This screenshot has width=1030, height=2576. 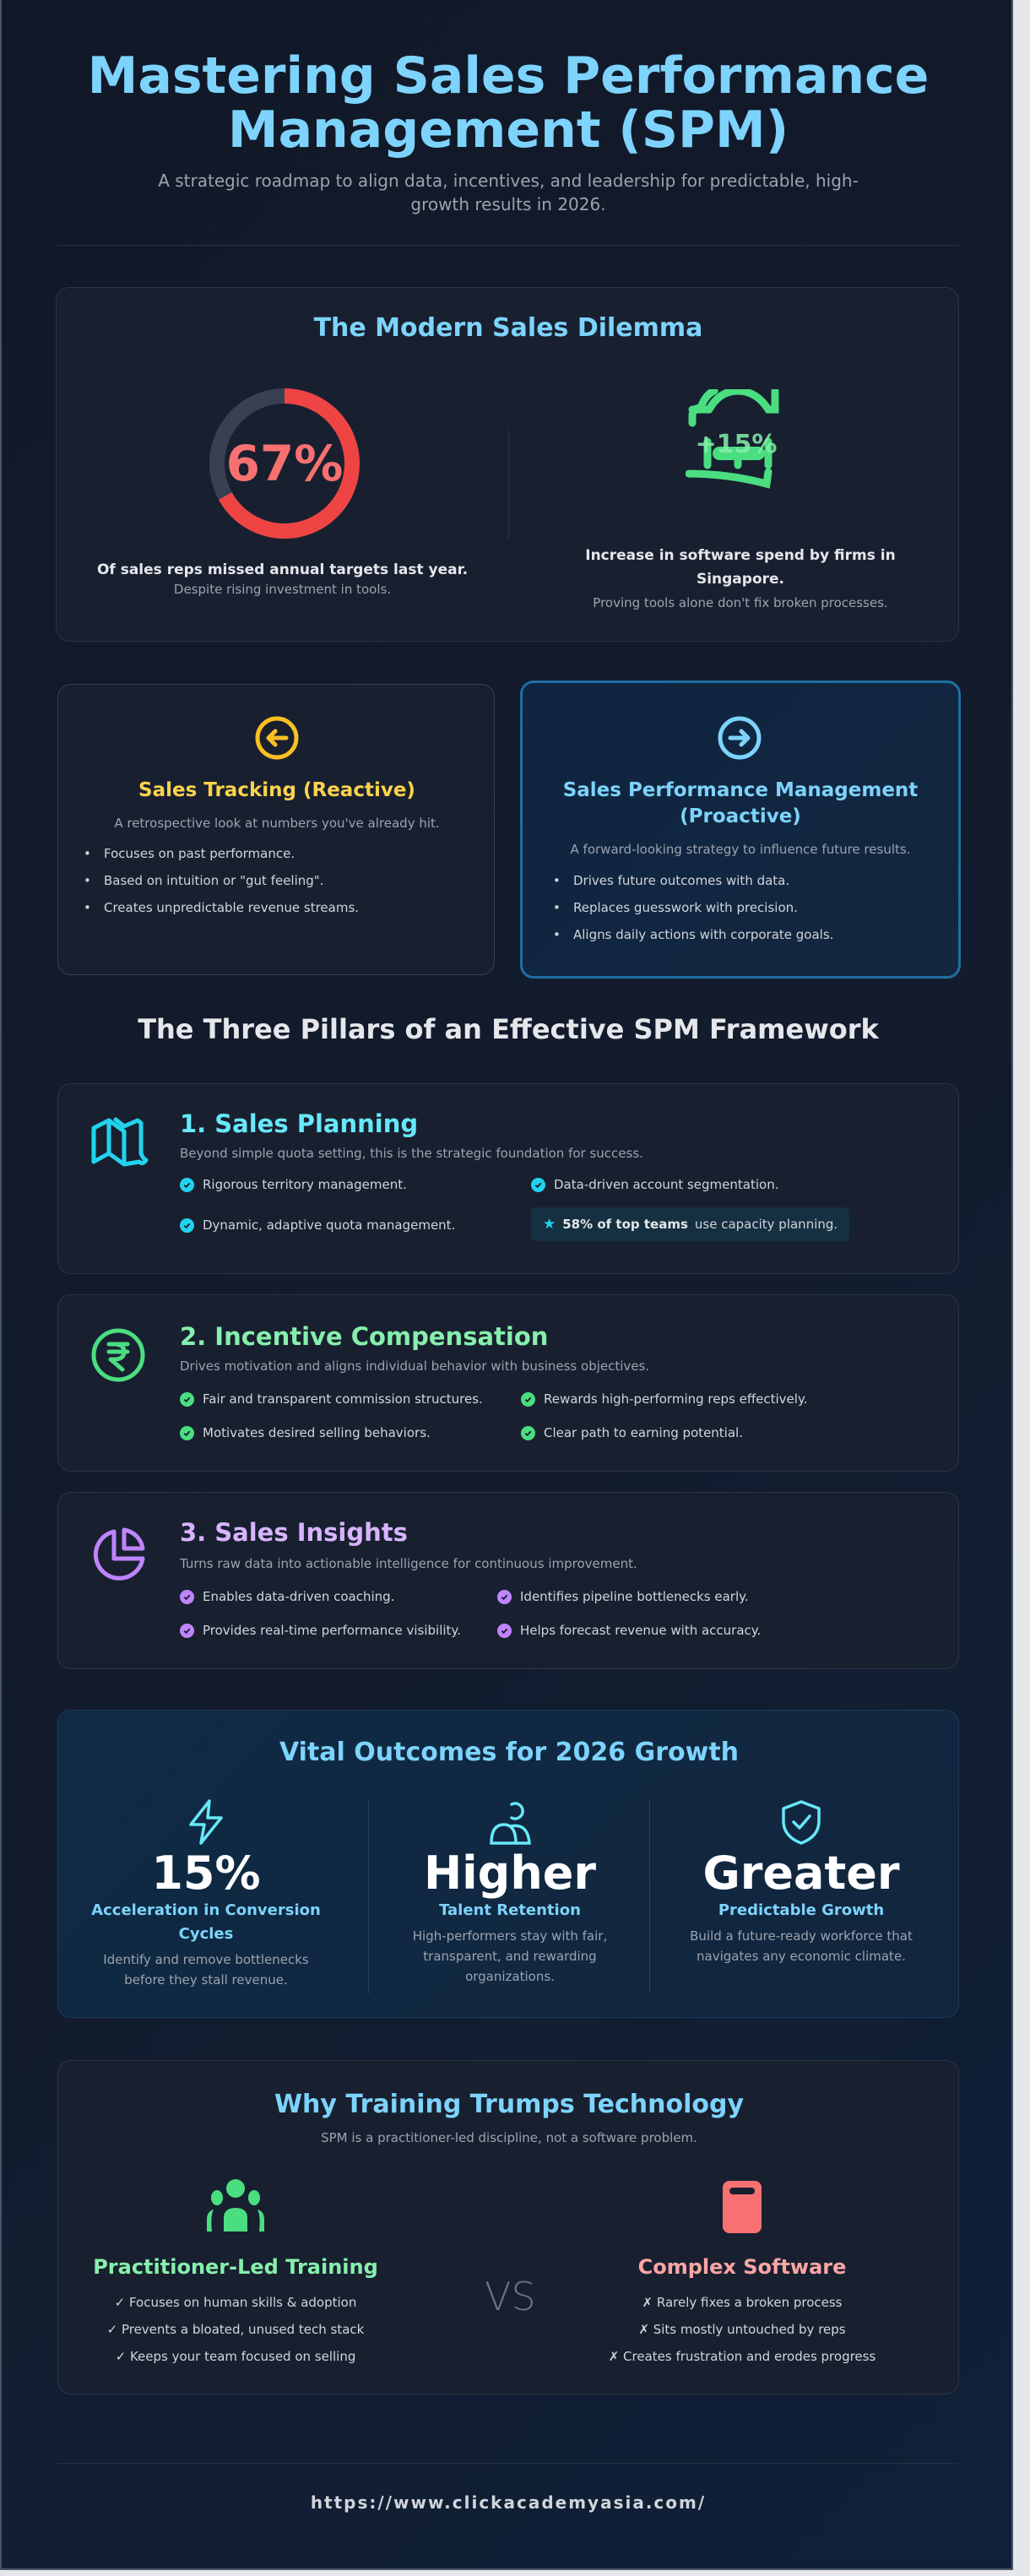 What do you see at coordinates (287, 1597) in the screenshot?
I see `pillar-point: Enables data-driven coaching.` at bounding box center [287, 1597].